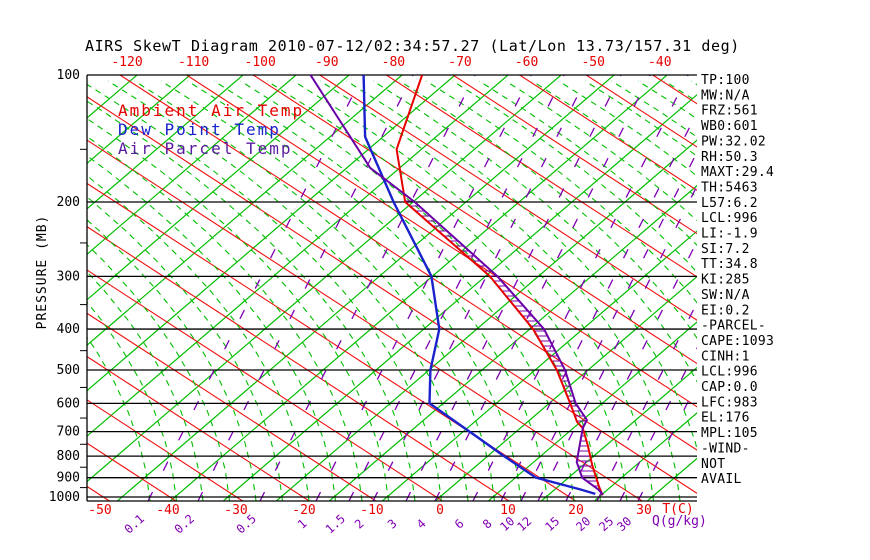 The width and height of the screenshot is (870, 560). What do you see at coordinates (729, 111) in the screenshot?
I see `stat-line-3: FRZ:561` at bounding box center [729, 111].